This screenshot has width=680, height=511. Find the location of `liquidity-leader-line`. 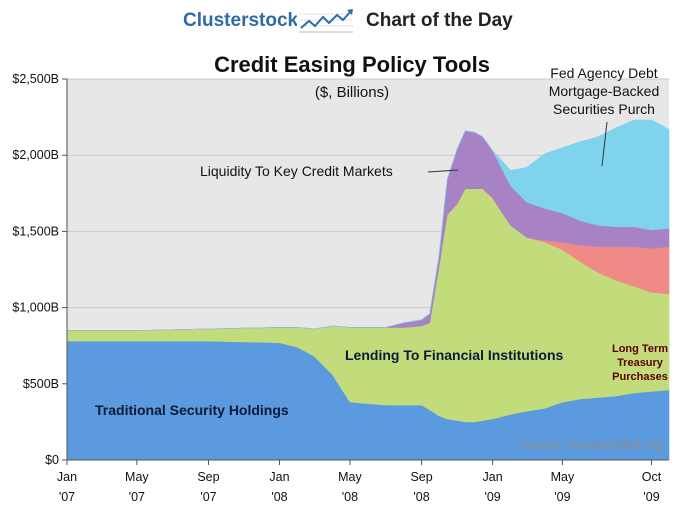

liquidity-leader-line is located at coordinates (443, 171).